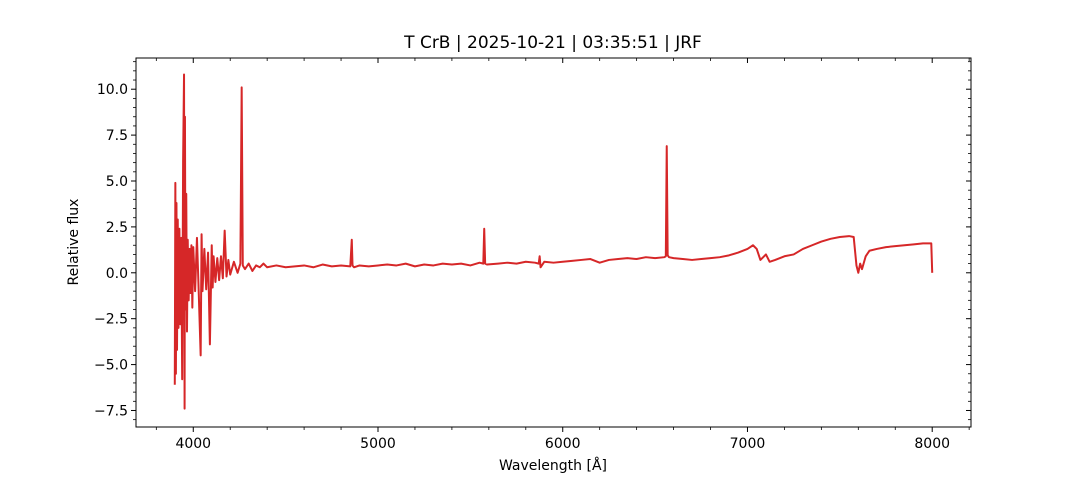  What do you see at coordinates (193, 444) in the screenshot?
I see `x-tick-label: 4000` at bounding box center [193, 444].